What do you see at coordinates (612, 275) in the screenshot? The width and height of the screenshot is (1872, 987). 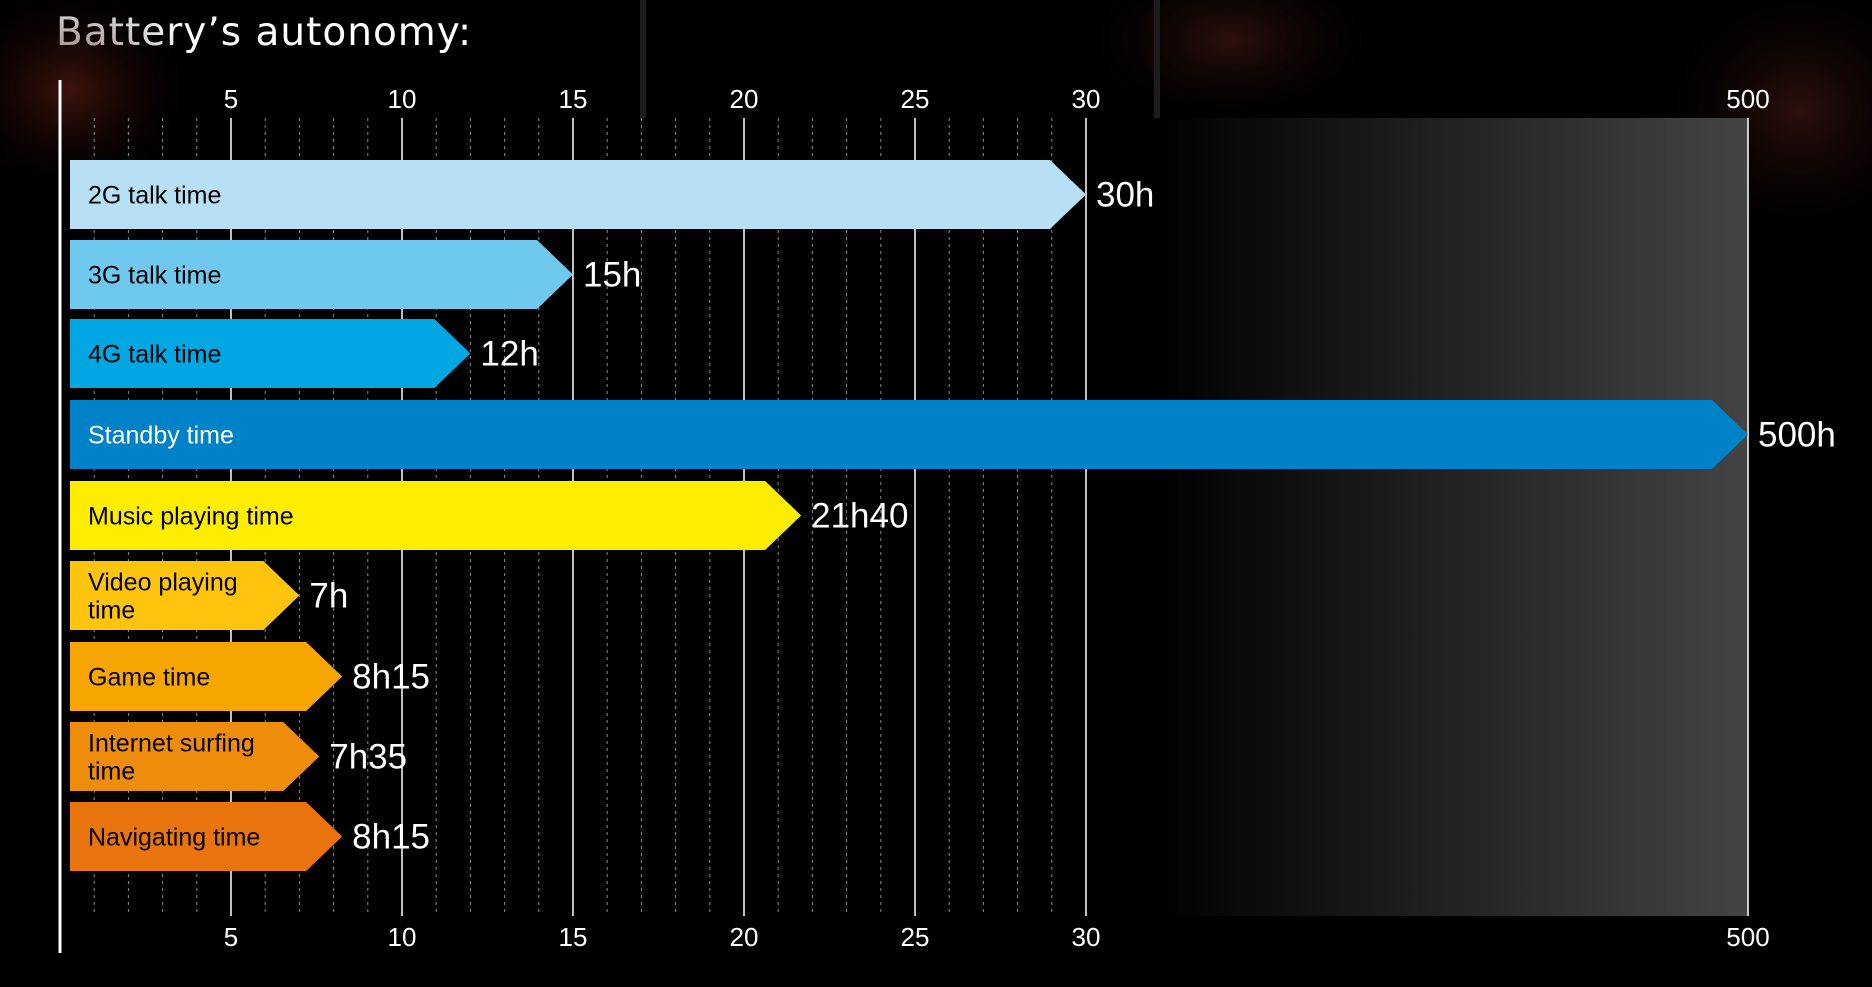 I see `bar-value-label: 15h` at bounding box center [612, 275].